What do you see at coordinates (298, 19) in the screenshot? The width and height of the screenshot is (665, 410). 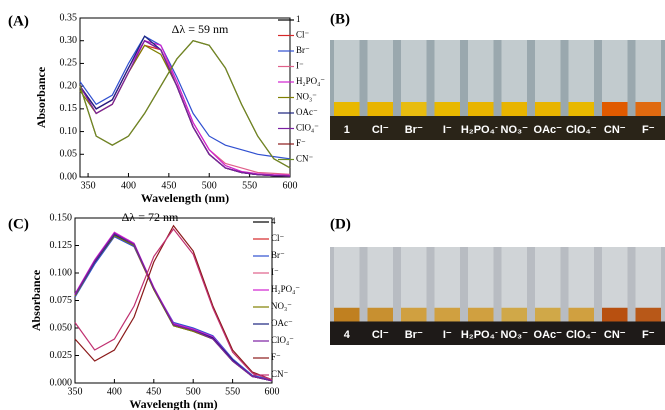 I see `legend-label: 1` at bounding box center [298, 19].